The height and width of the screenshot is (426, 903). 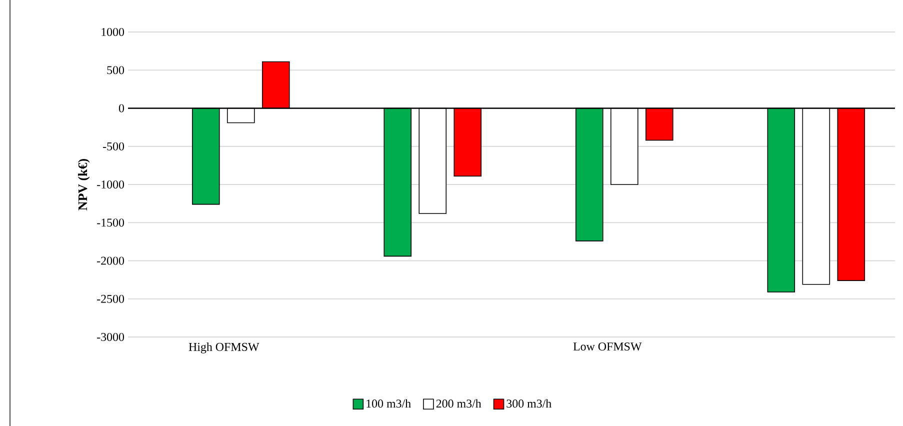 What do you see at coordinates (110, 337) in the screenshot?
I see `y-tick-label: -3000` at bounding box center [110, 337].